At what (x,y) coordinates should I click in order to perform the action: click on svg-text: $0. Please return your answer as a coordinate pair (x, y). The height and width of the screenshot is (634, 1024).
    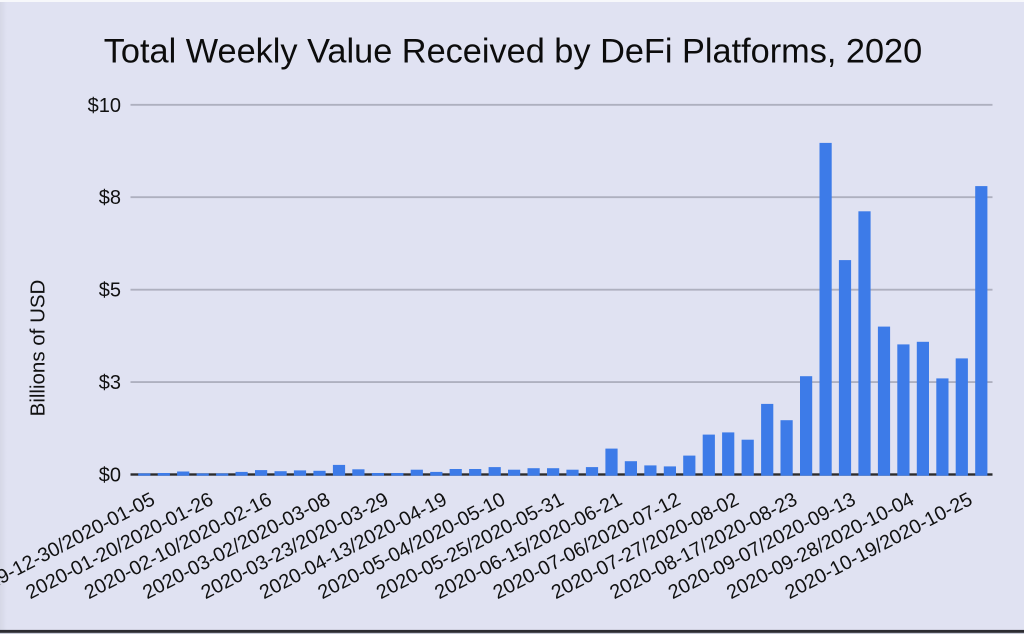
    Looking at the image, I should click on (110, 476).